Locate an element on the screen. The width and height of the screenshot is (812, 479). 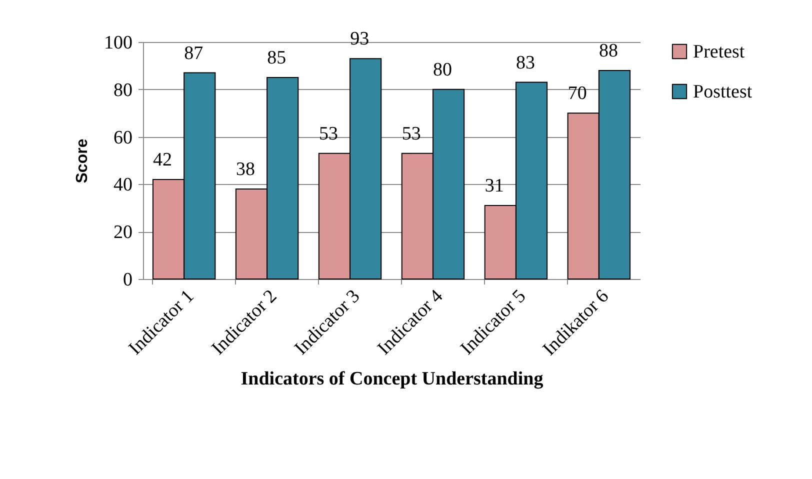
y-tick-label: 0 is located at coordinates (127, 280).